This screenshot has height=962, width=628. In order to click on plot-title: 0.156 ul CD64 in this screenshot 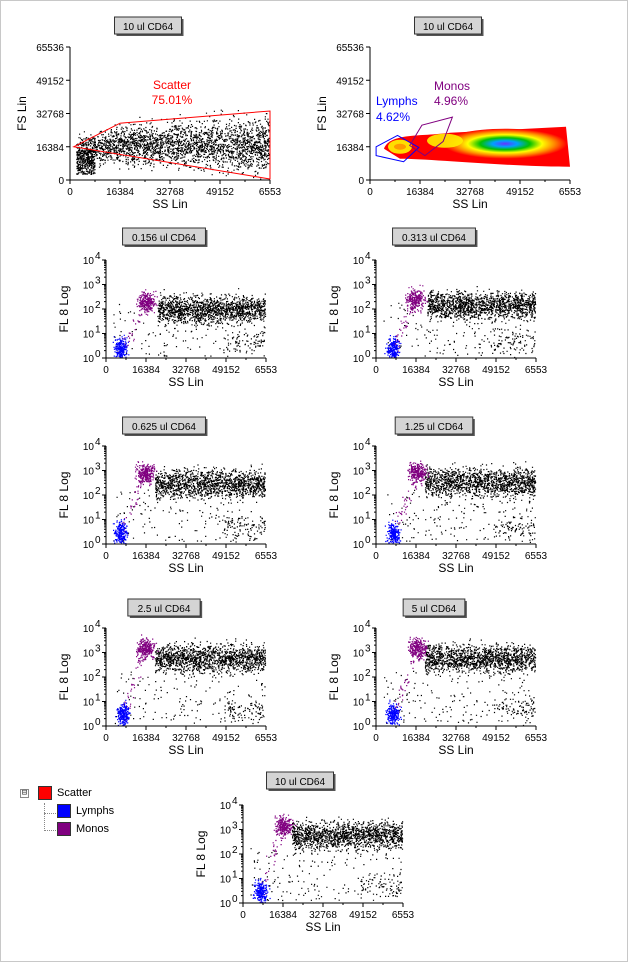, I will do `click(165, 237)`.